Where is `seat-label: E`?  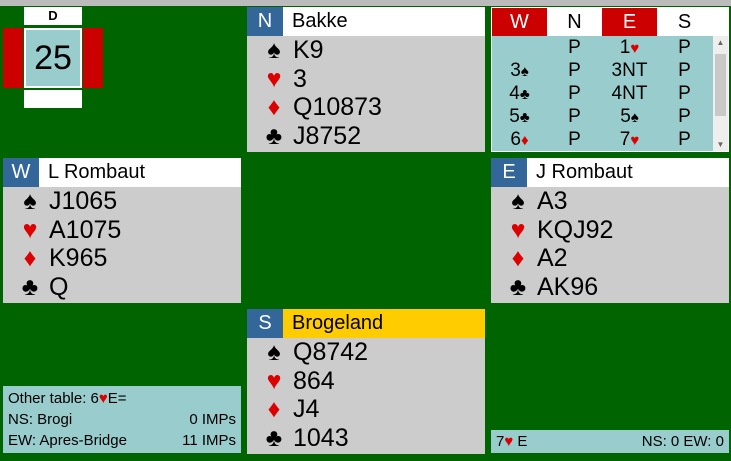 seat-label: E is located at coordinates (509, 172).